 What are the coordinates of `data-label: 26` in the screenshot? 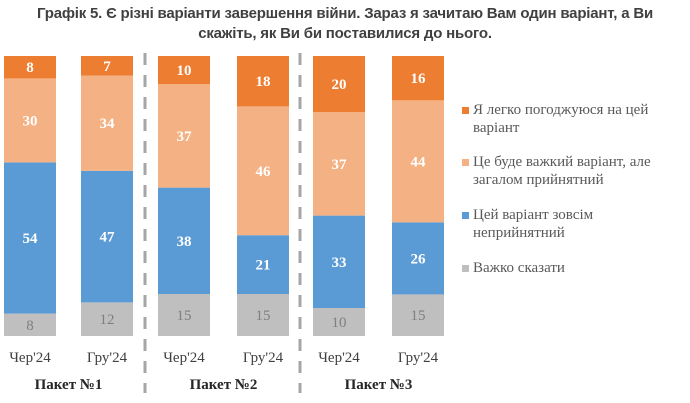 It's located at (419, 259).